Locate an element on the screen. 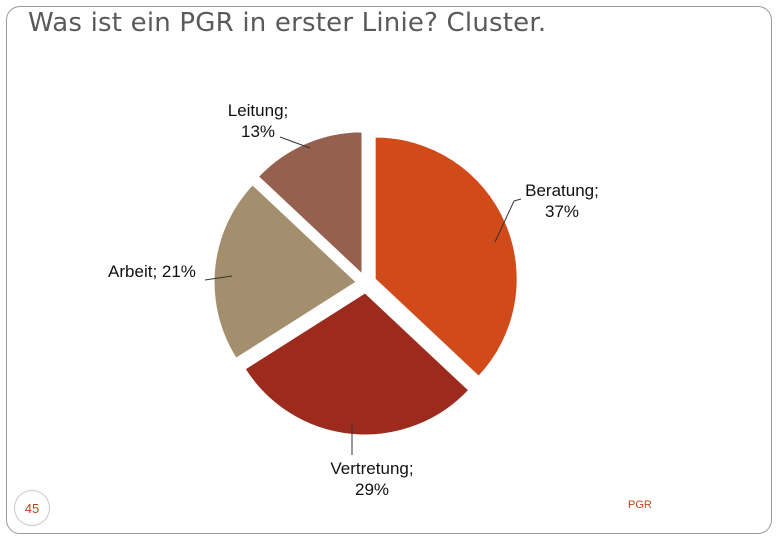 The image size is (780, 540). page-number: 45 is located at coordinates (32, 508).